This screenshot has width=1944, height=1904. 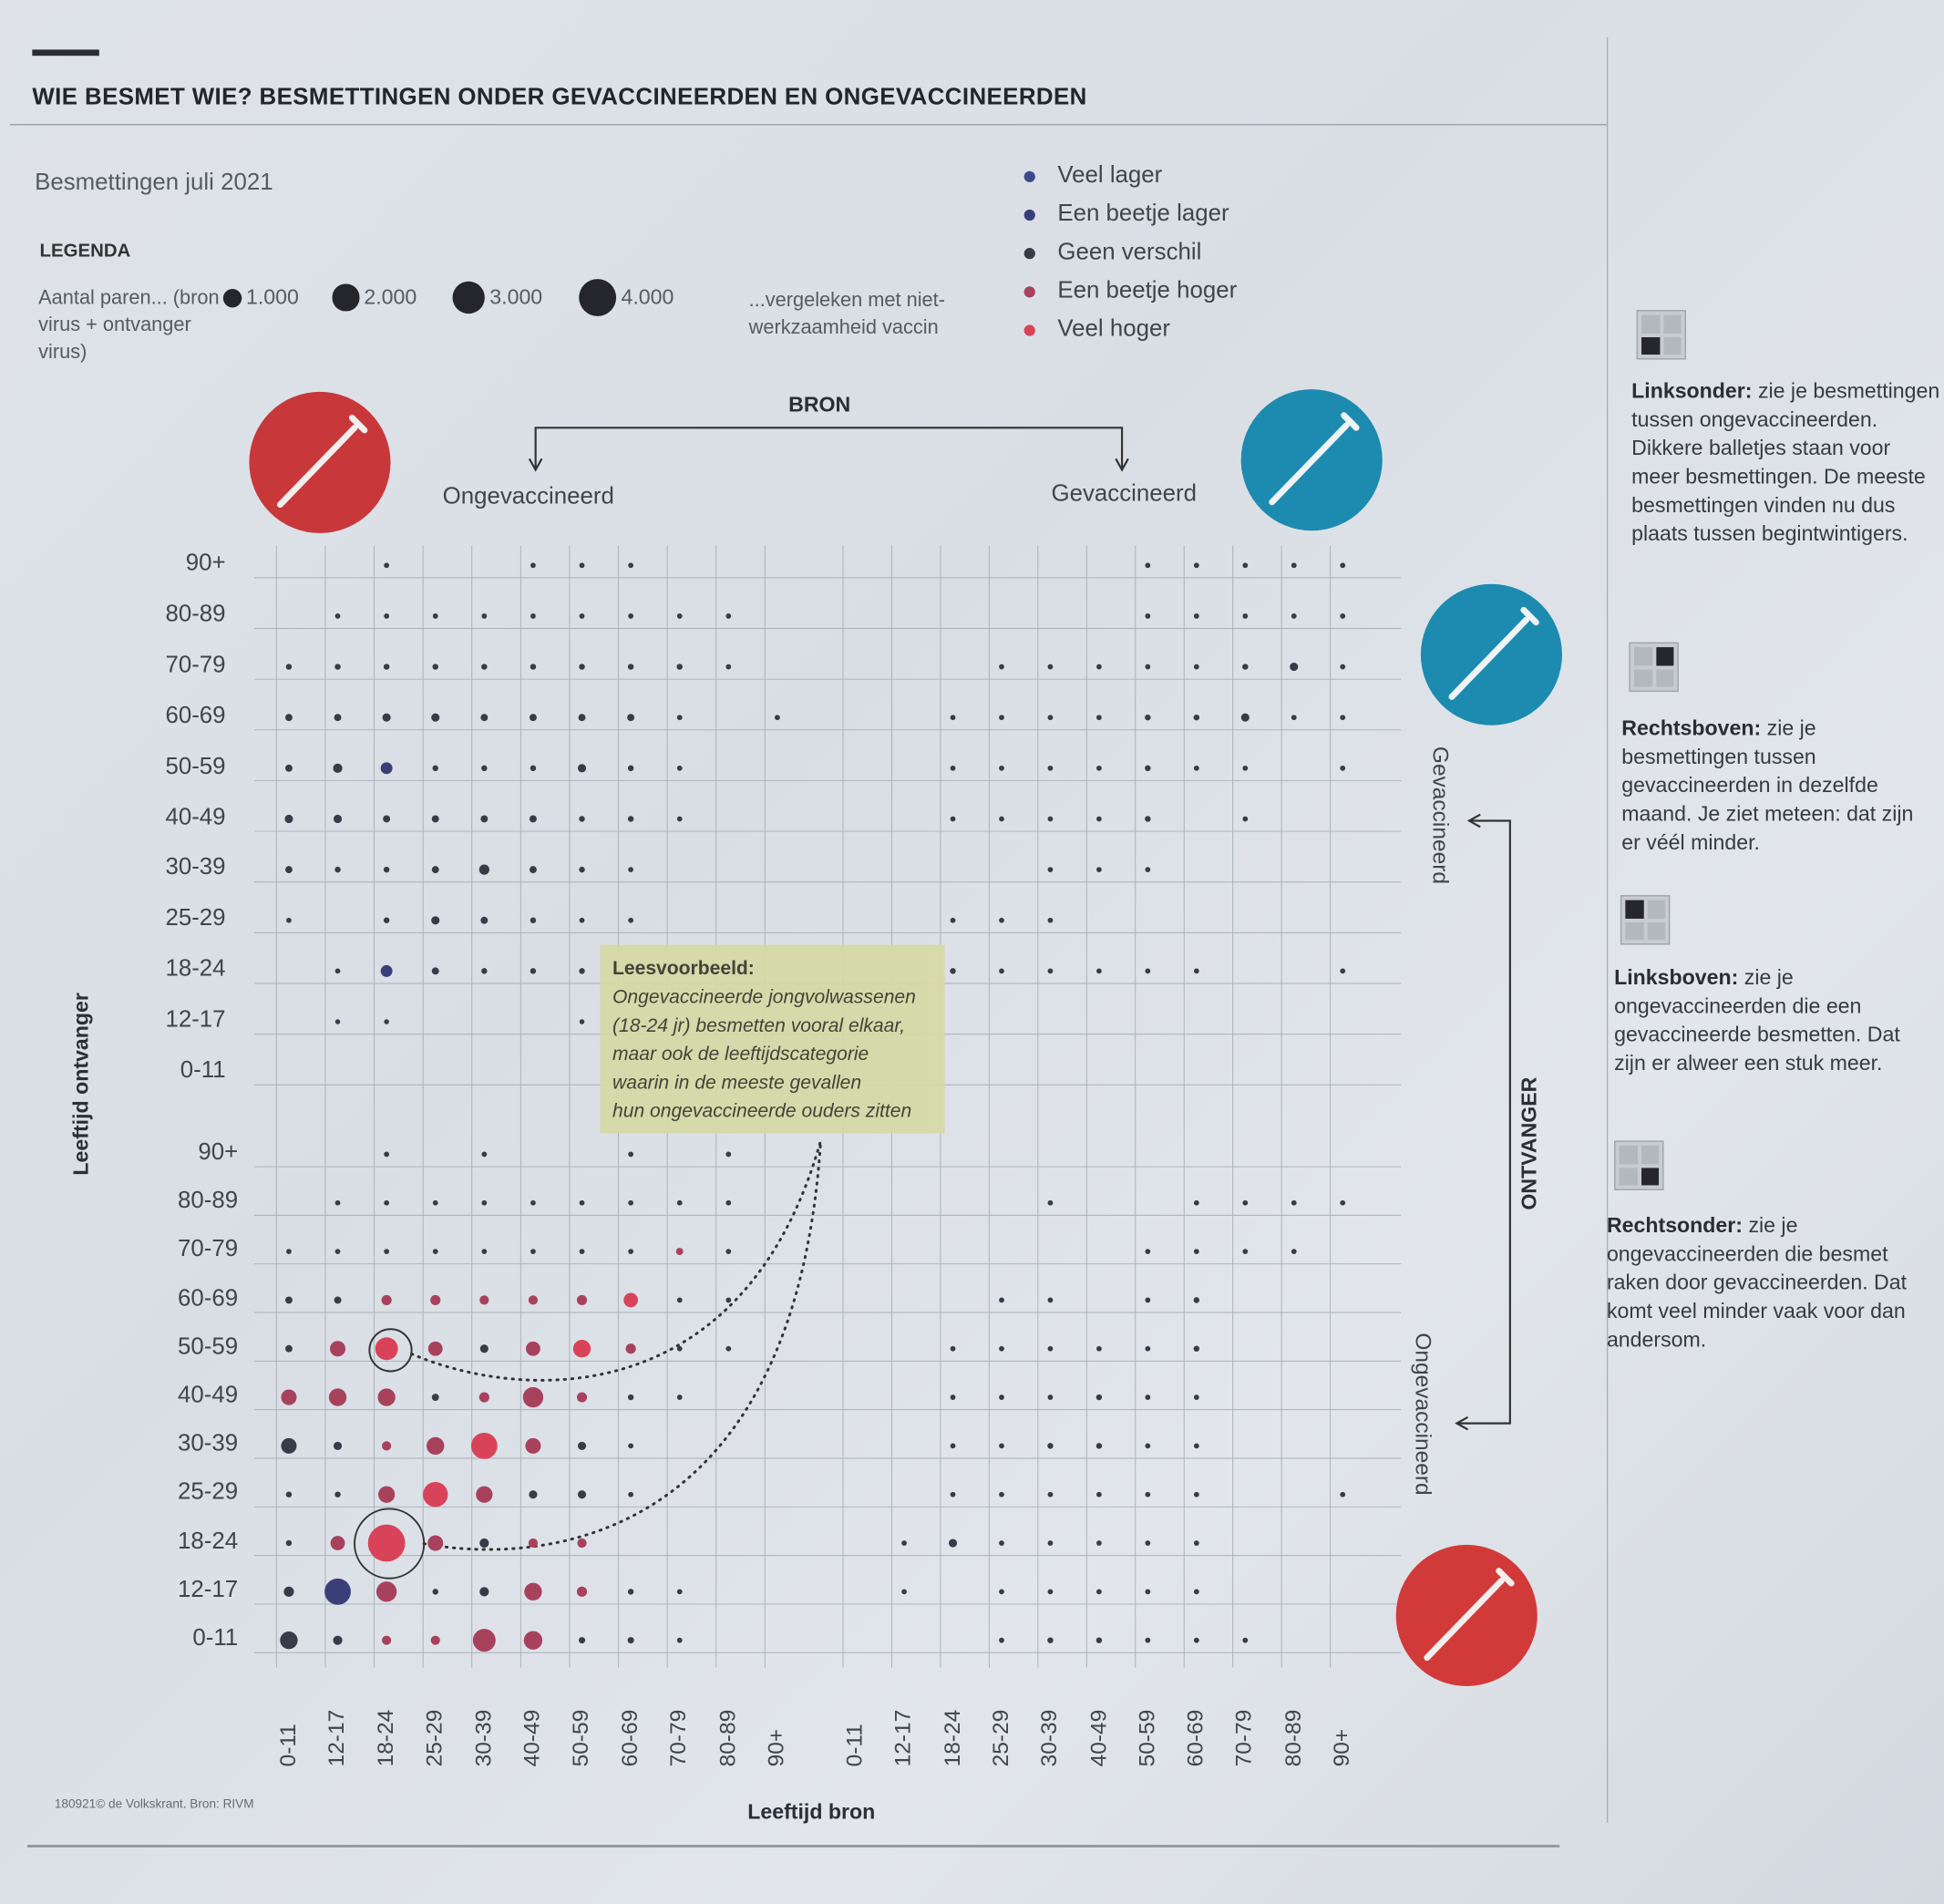 What do you see at coordinates (762, 1112) in the screenshot?
I see `note-line: hun ongevaccineerde ouders zitten` at bounding box center [762, 1112].